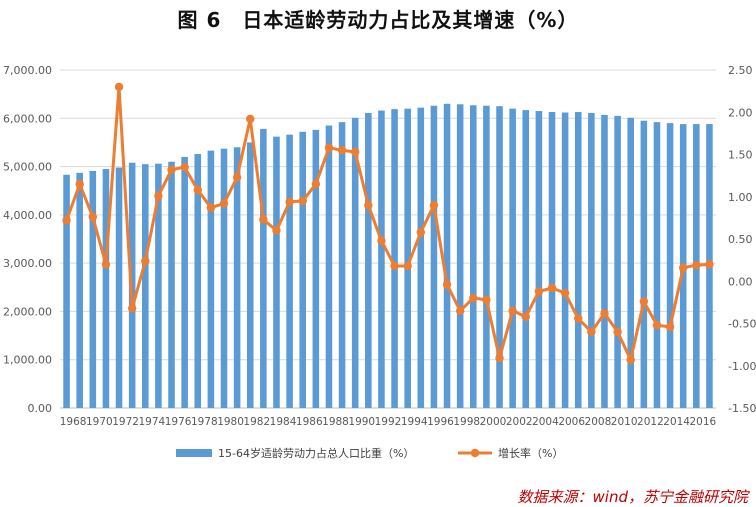 This screenshot has width=756, height=507. I want to click on x-tick-label: 1986, so click(309, 422).